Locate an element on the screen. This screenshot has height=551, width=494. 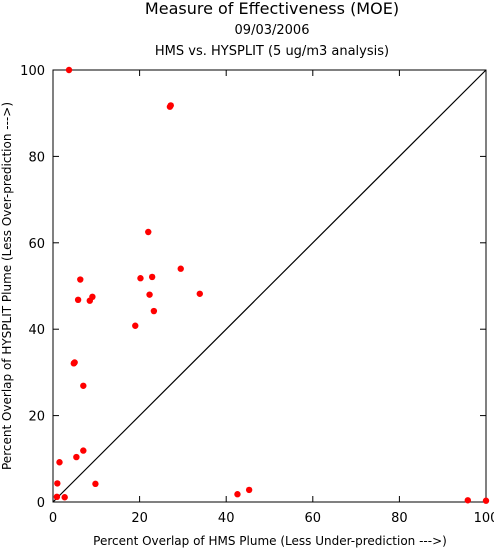
x-tick-label: 20 is located at coordinates (139, 518).